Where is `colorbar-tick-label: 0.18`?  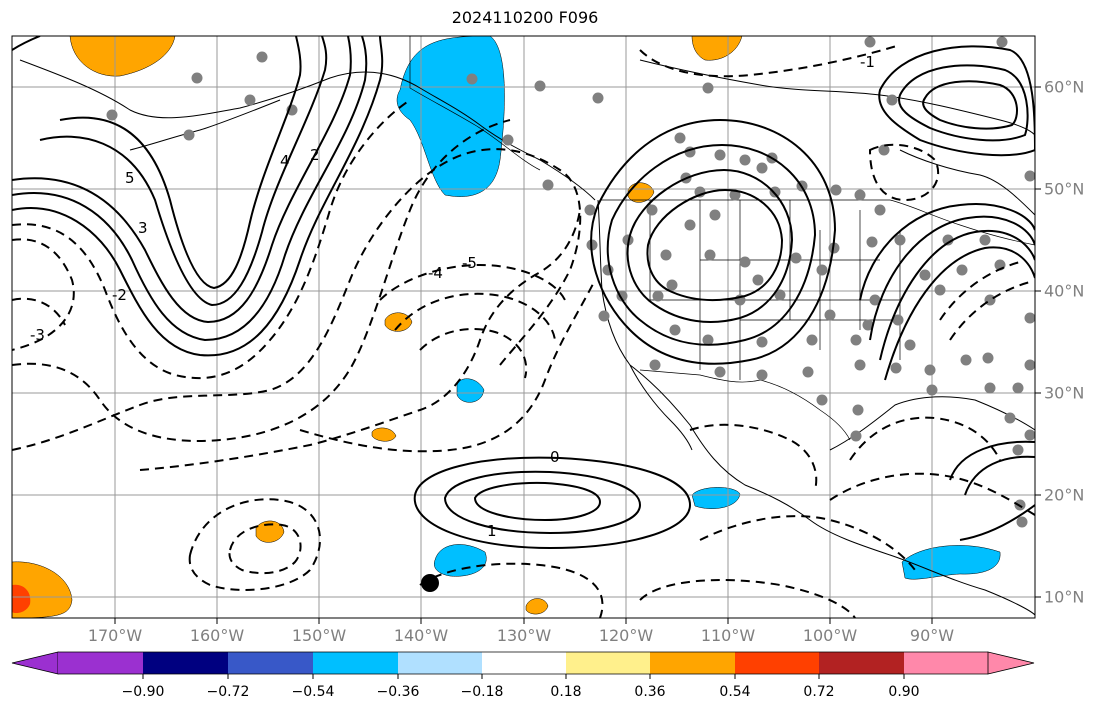
colorbar-tick-label: 0.18 is located at coordinates (566, 692).